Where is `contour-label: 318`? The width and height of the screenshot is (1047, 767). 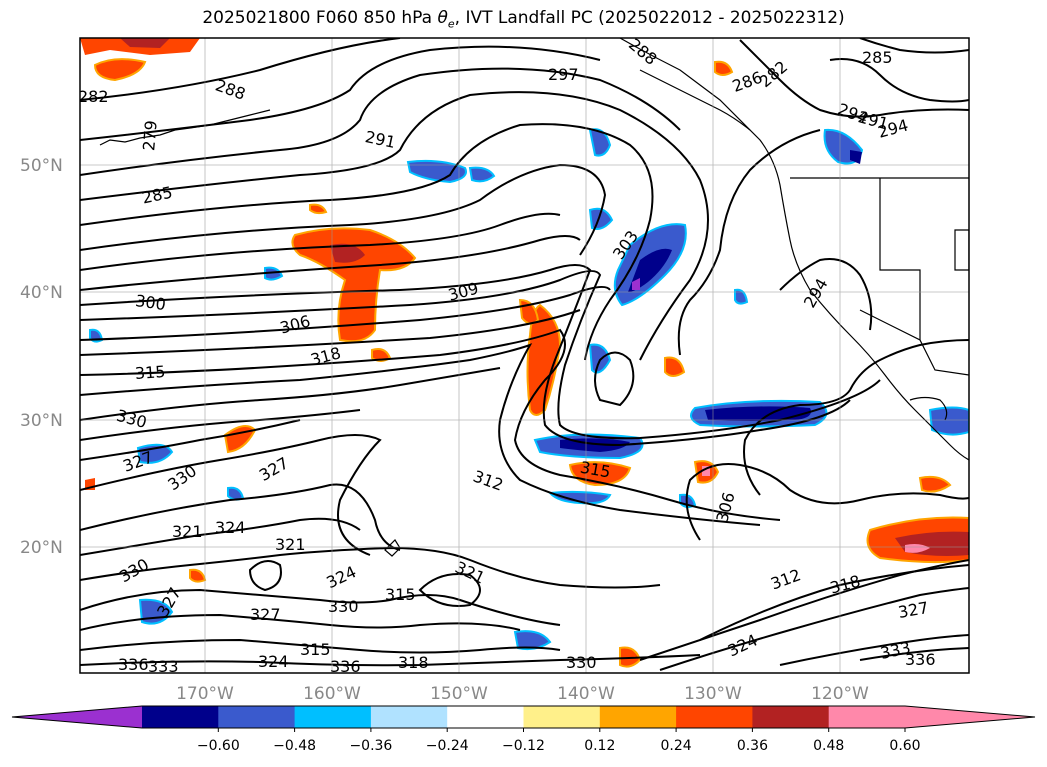
contour-label: 318 is located at coordinates (413, 662).